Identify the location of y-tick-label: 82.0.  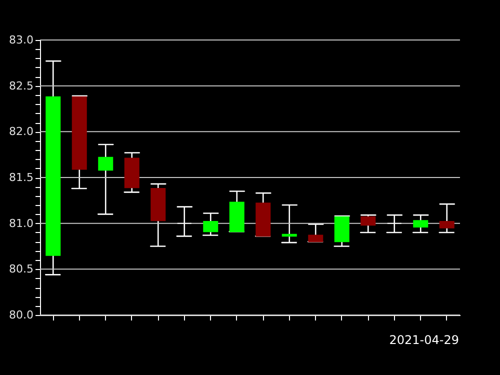
(21, 131).